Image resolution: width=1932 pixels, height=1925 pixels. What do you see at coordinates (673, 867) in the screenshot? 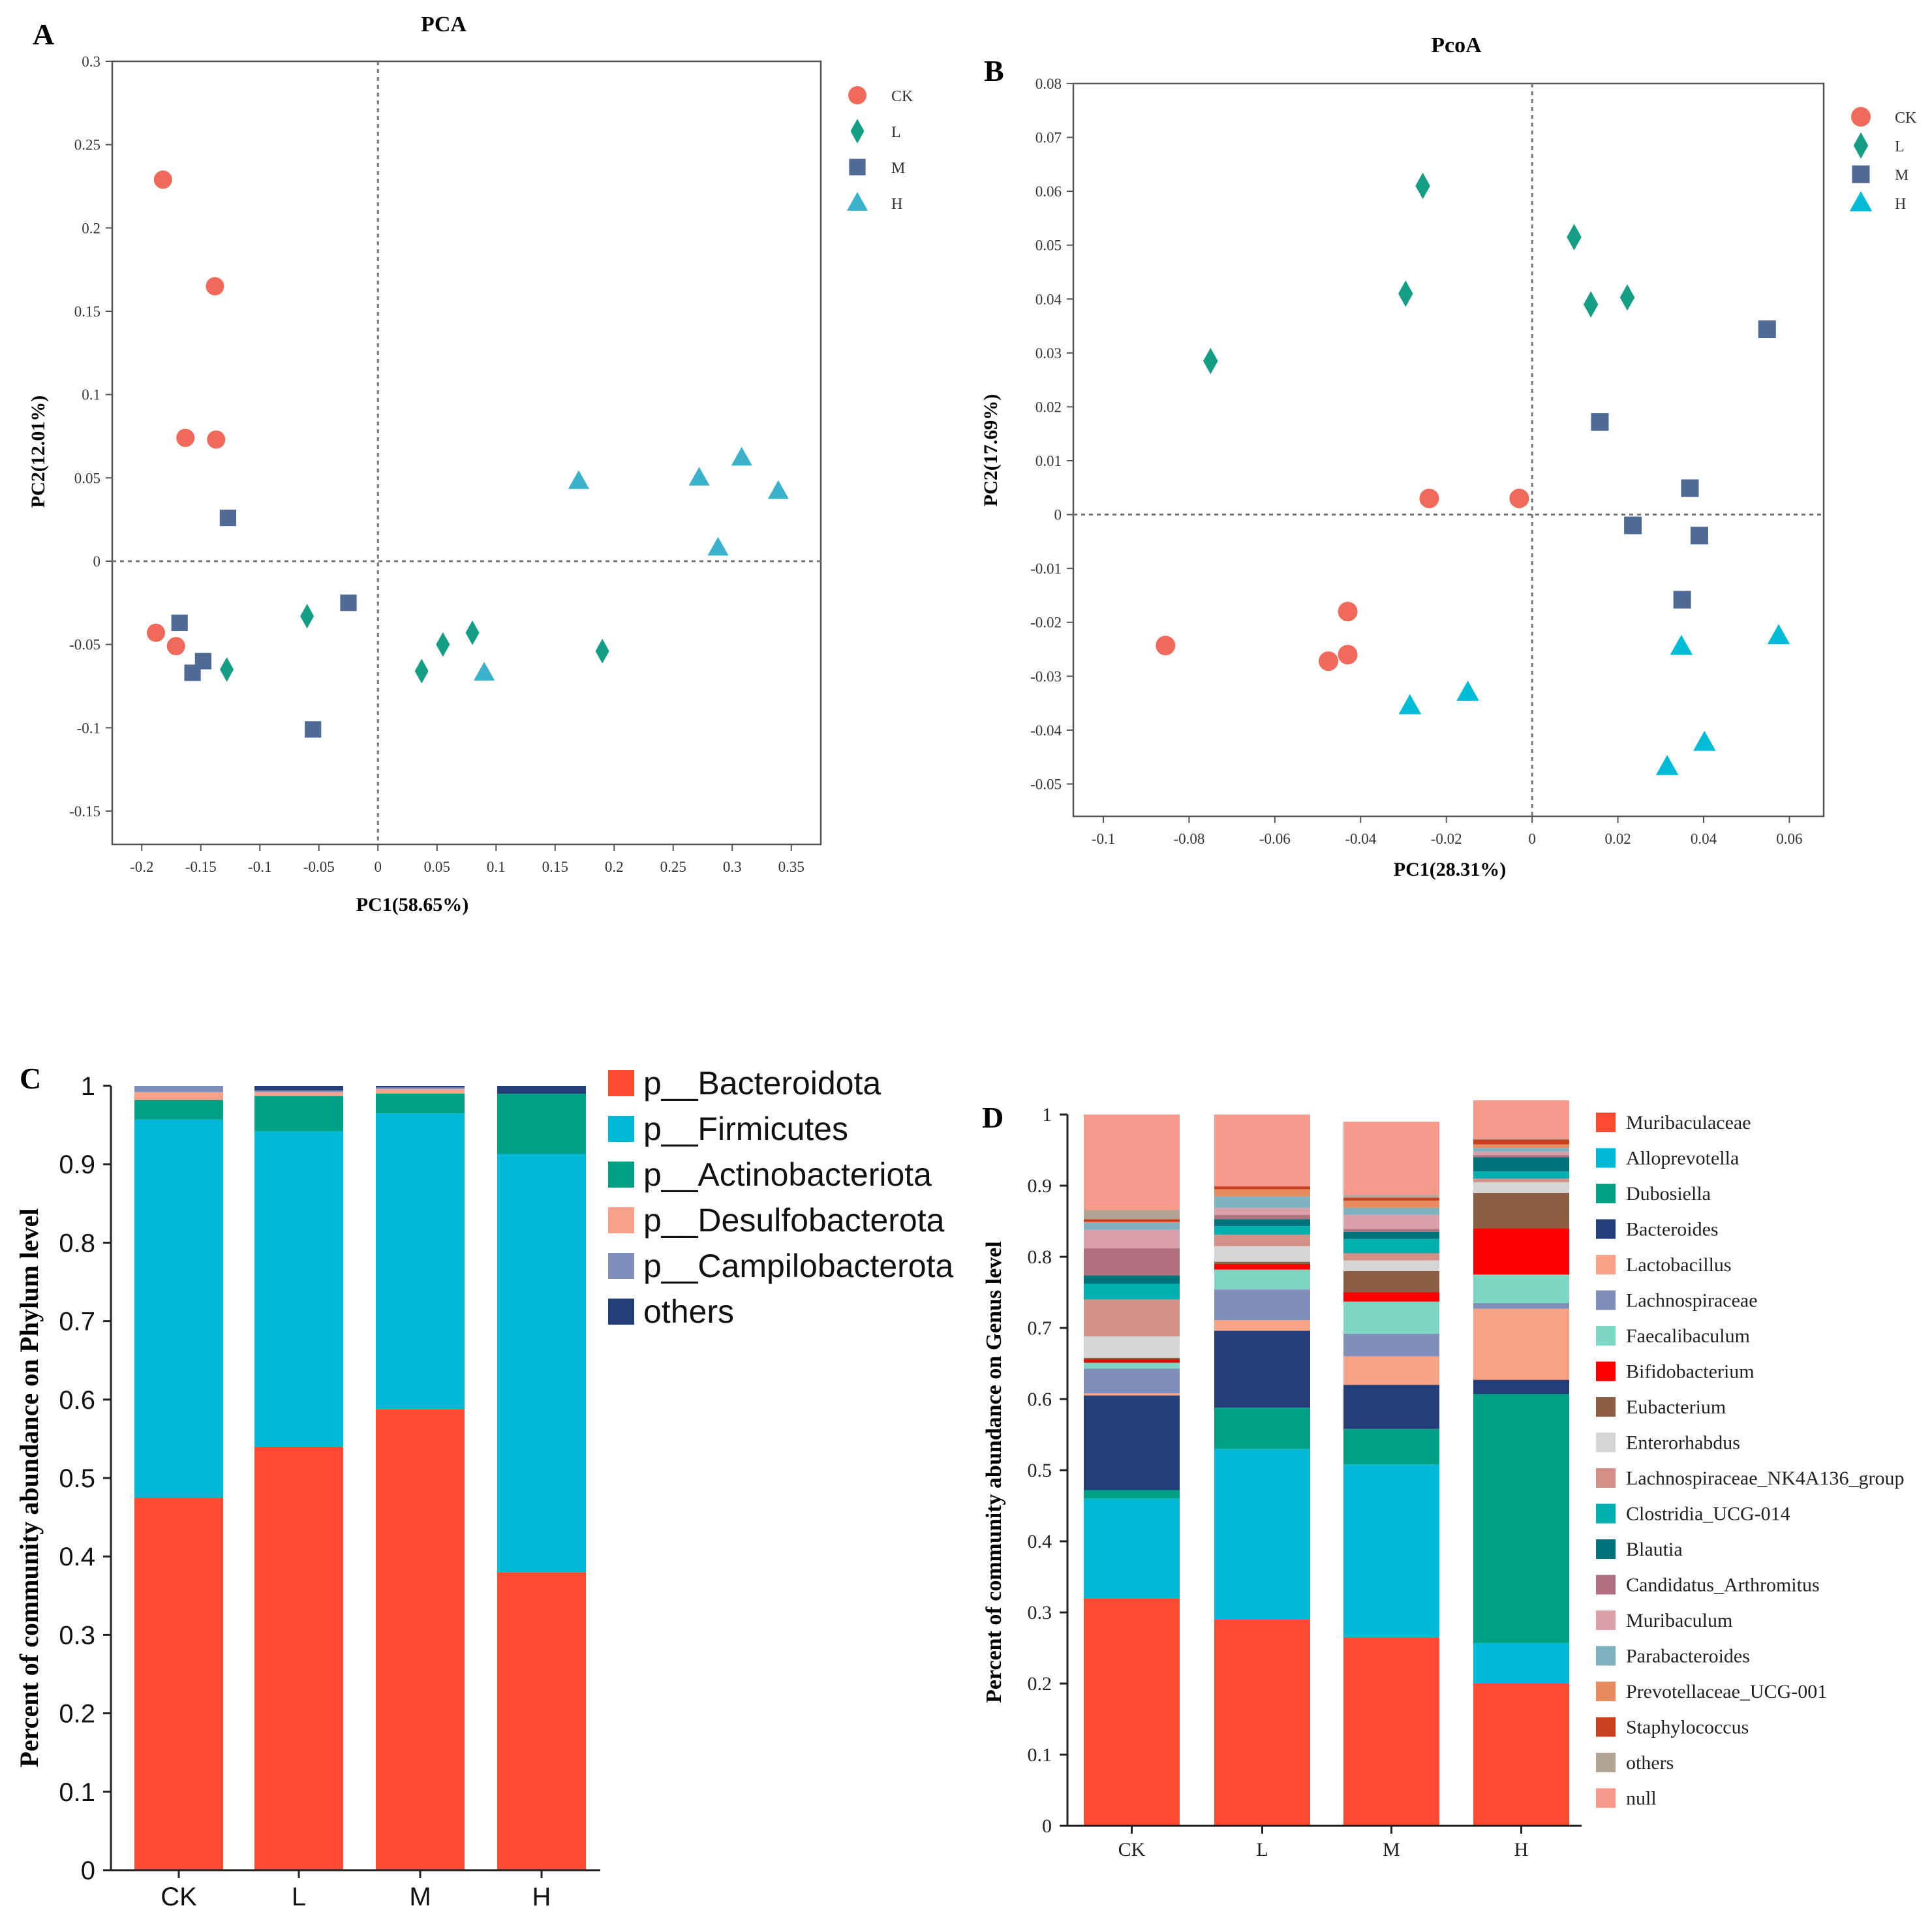
I see `x-tick-label: 0.25` at bounding box center [673, 867].